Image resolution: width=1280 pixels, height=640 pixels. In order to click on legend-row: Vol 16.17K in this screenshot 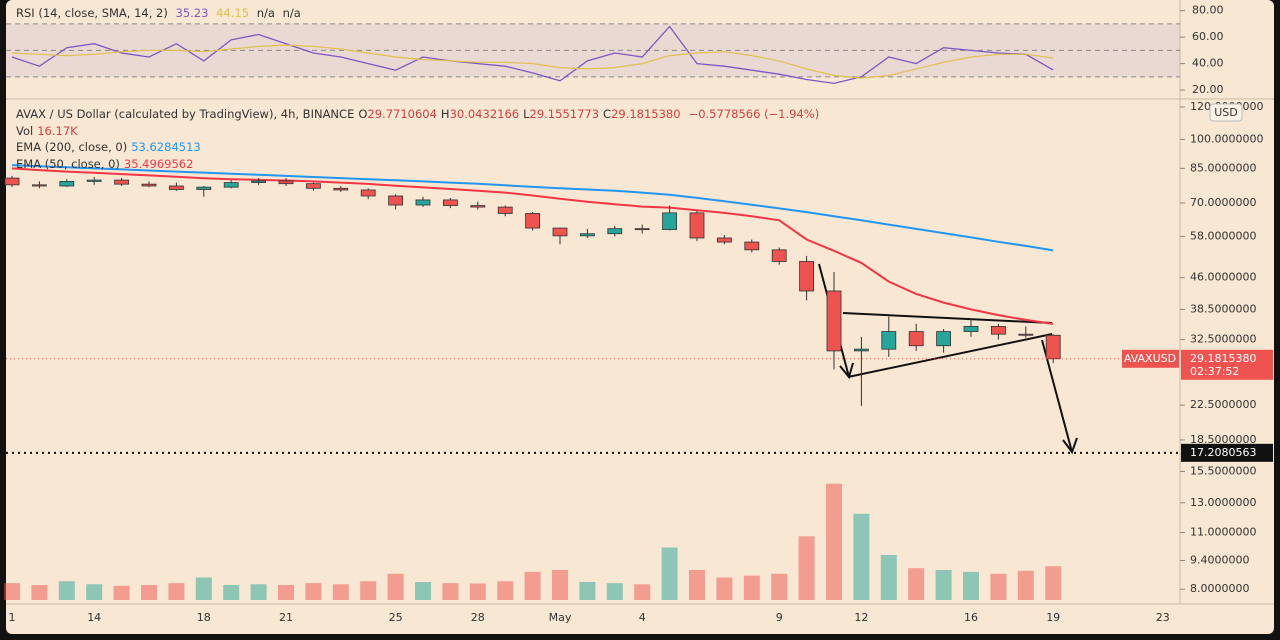, I will do `click(419, 131)`.